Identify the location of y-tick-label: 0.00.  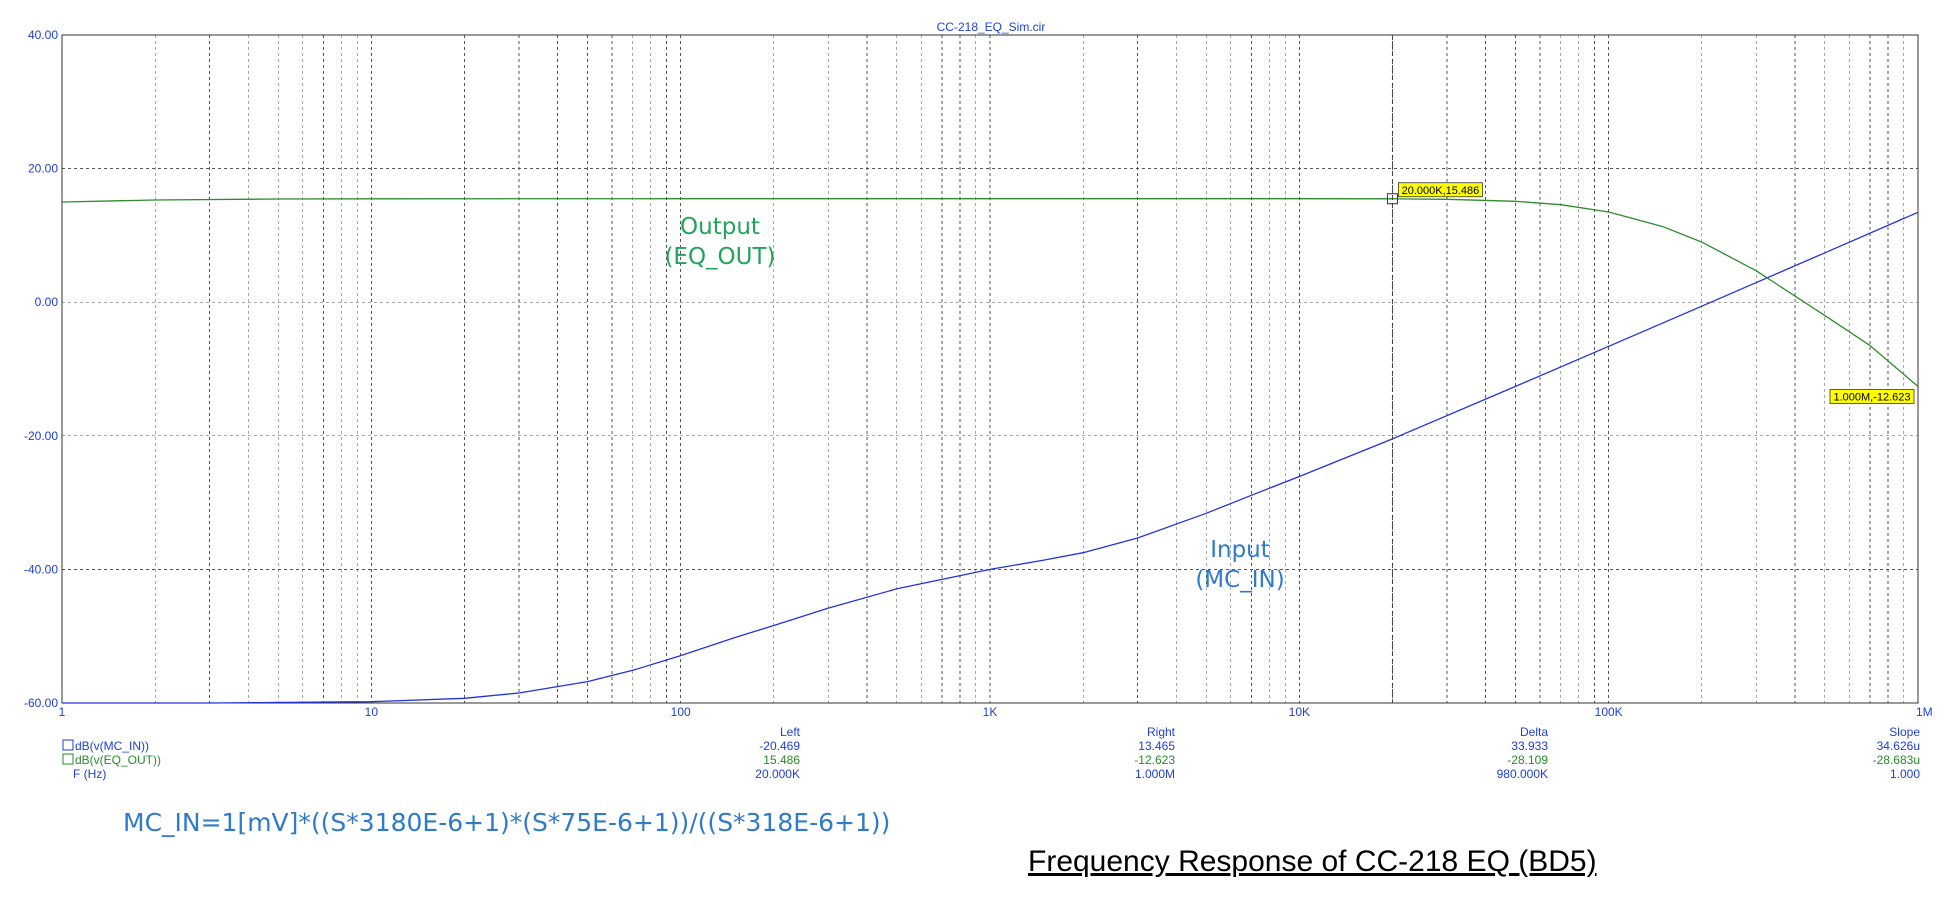
(47, 302).